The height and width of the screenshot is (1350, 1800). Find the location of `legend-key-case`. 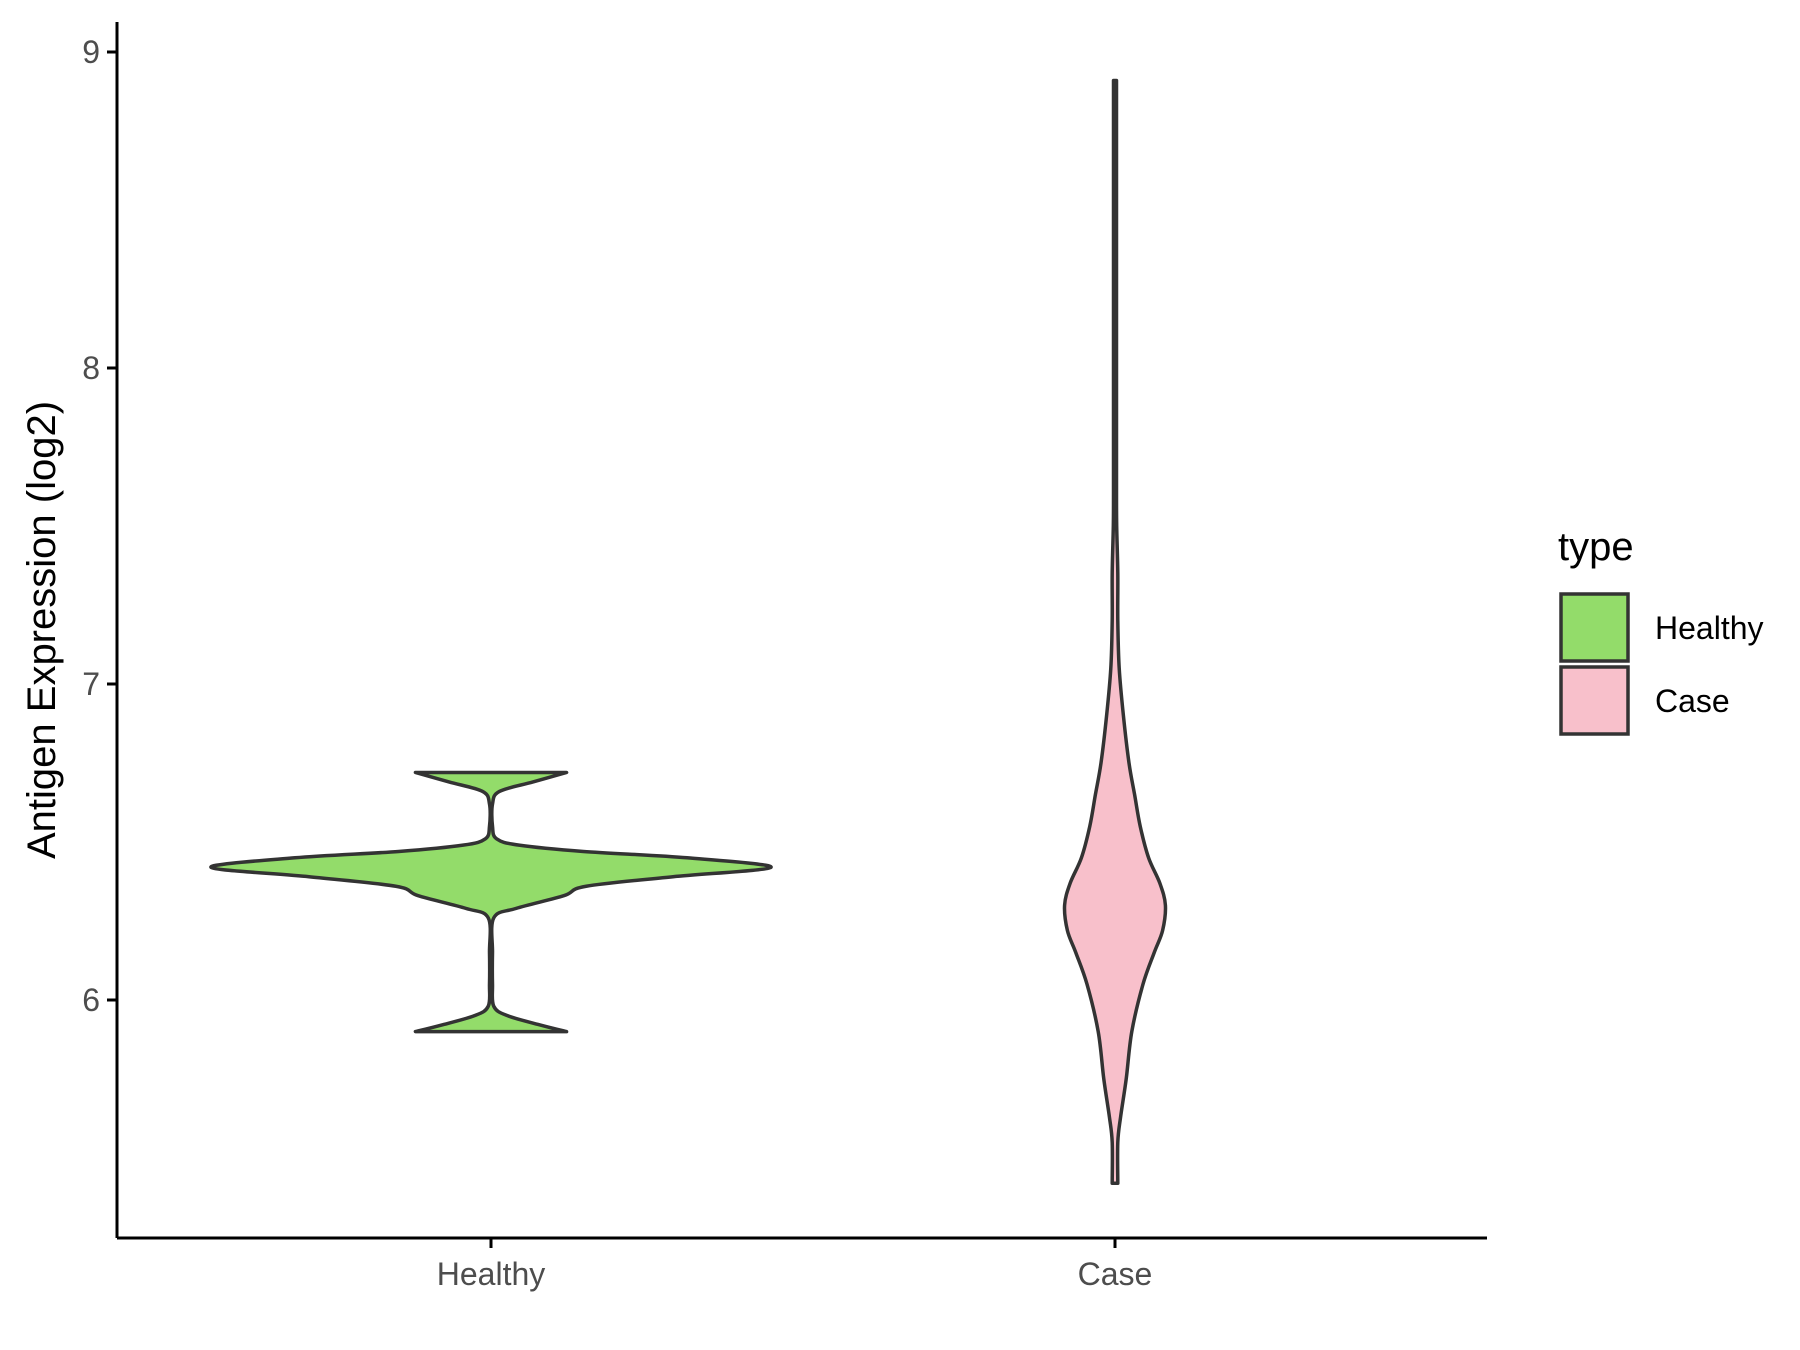

legend-key-case is located at coordinates (1594, 700).